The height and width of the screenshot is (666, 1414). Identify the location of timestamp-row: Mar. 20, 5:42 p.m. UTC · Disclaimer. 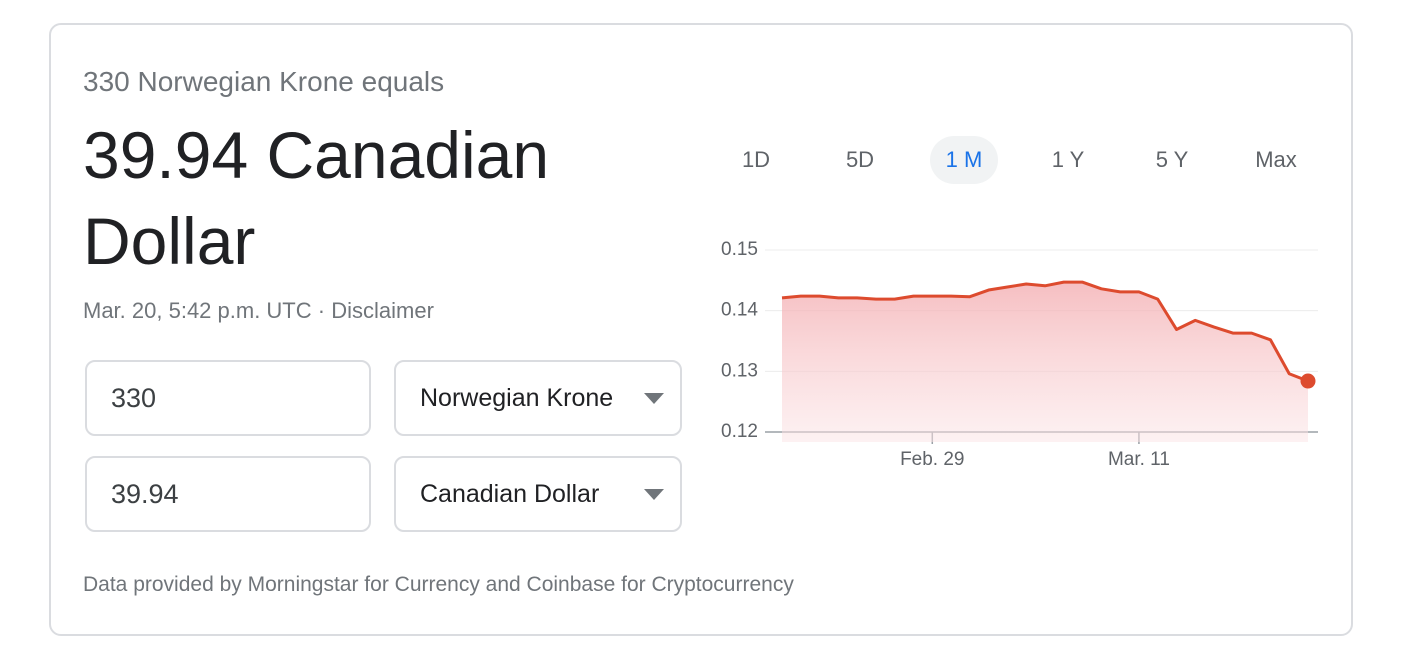
(258, 311).